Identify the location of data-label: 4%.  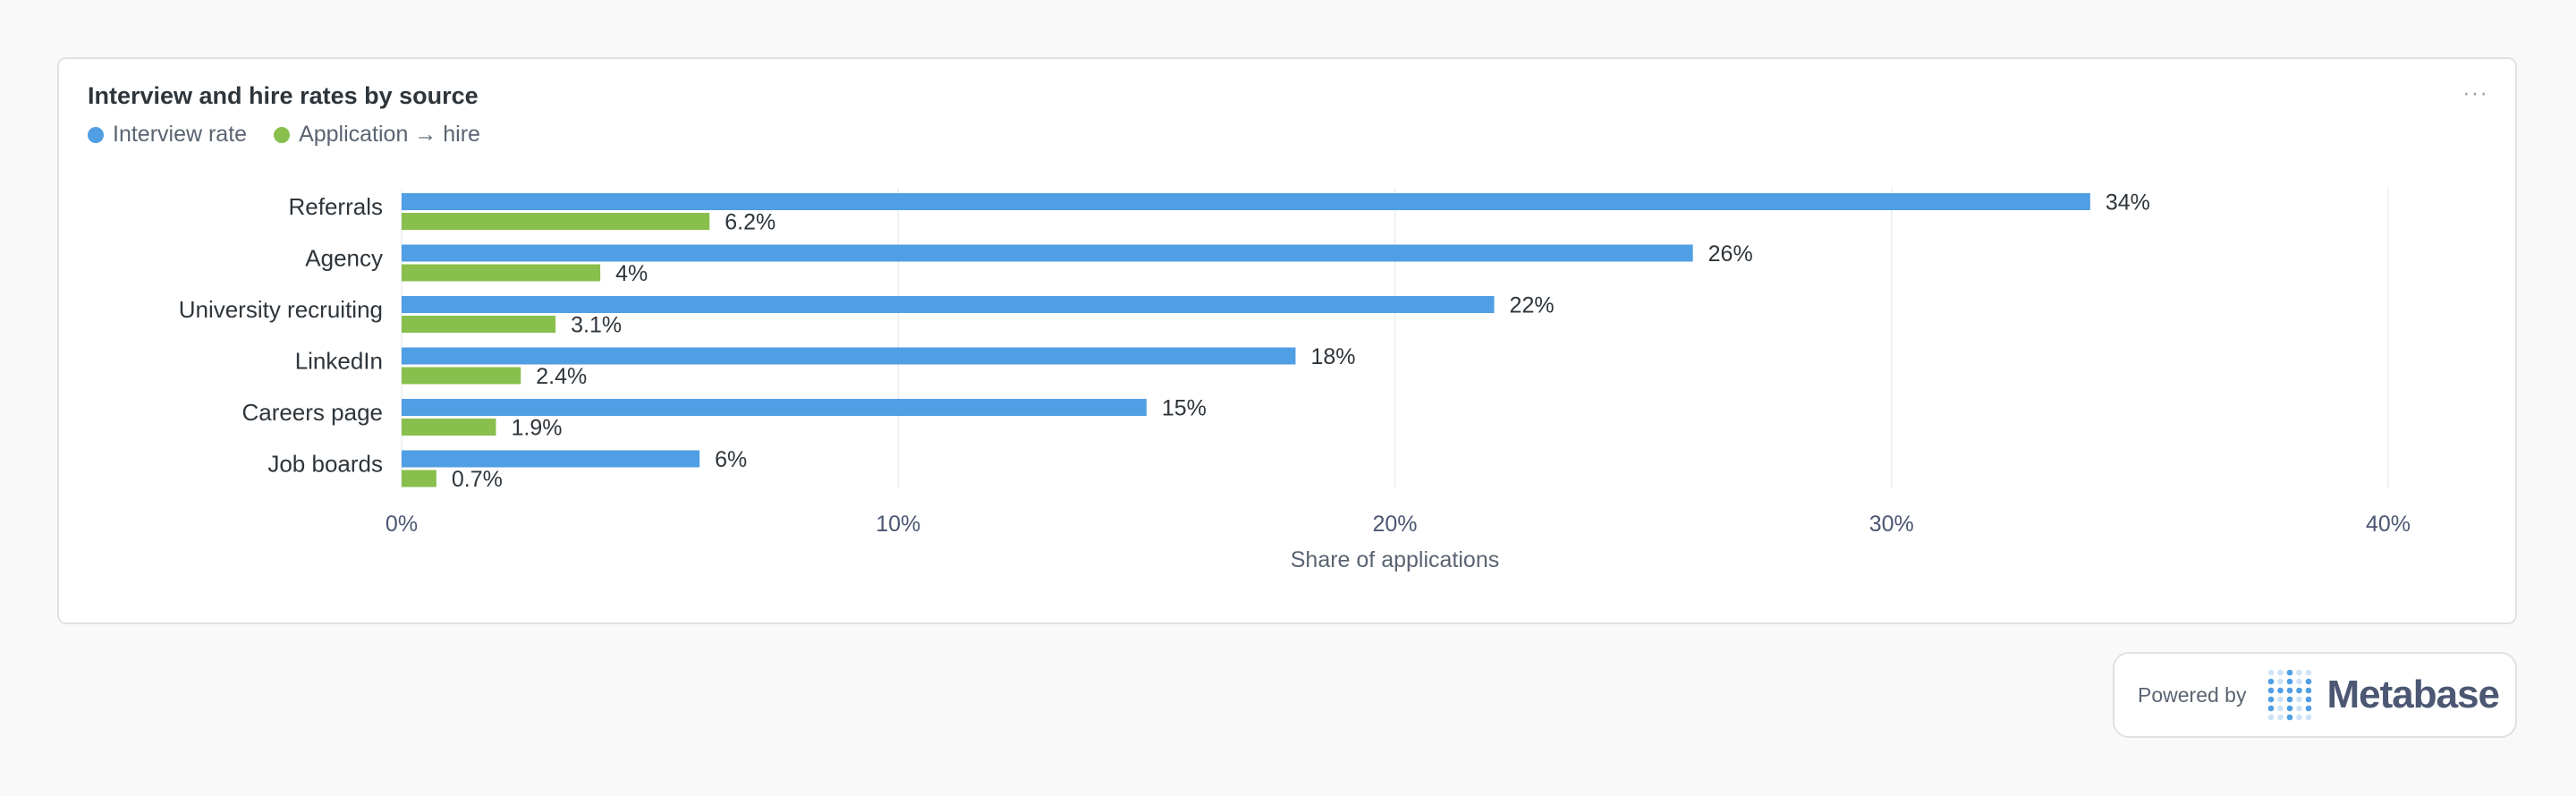
(631, 273).